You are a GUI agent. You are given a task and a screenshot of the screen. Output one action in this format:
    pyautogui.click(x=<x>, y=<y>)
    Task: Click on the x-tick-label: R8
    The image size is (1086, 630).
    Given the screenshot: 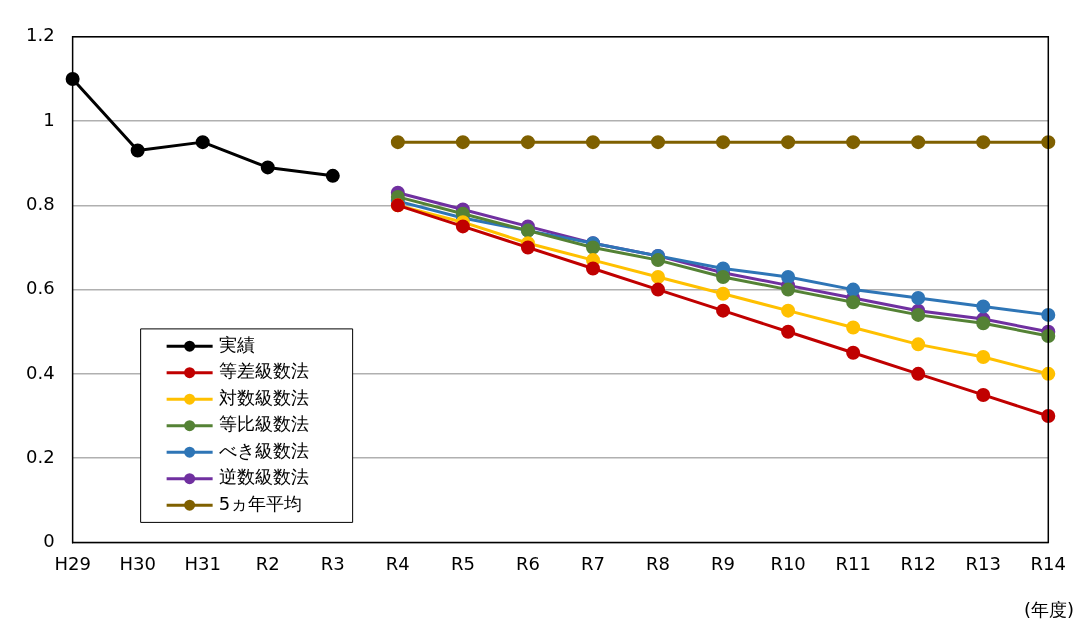 What is the action you would take?
    pyautogui.click(x=658, y=563)
    